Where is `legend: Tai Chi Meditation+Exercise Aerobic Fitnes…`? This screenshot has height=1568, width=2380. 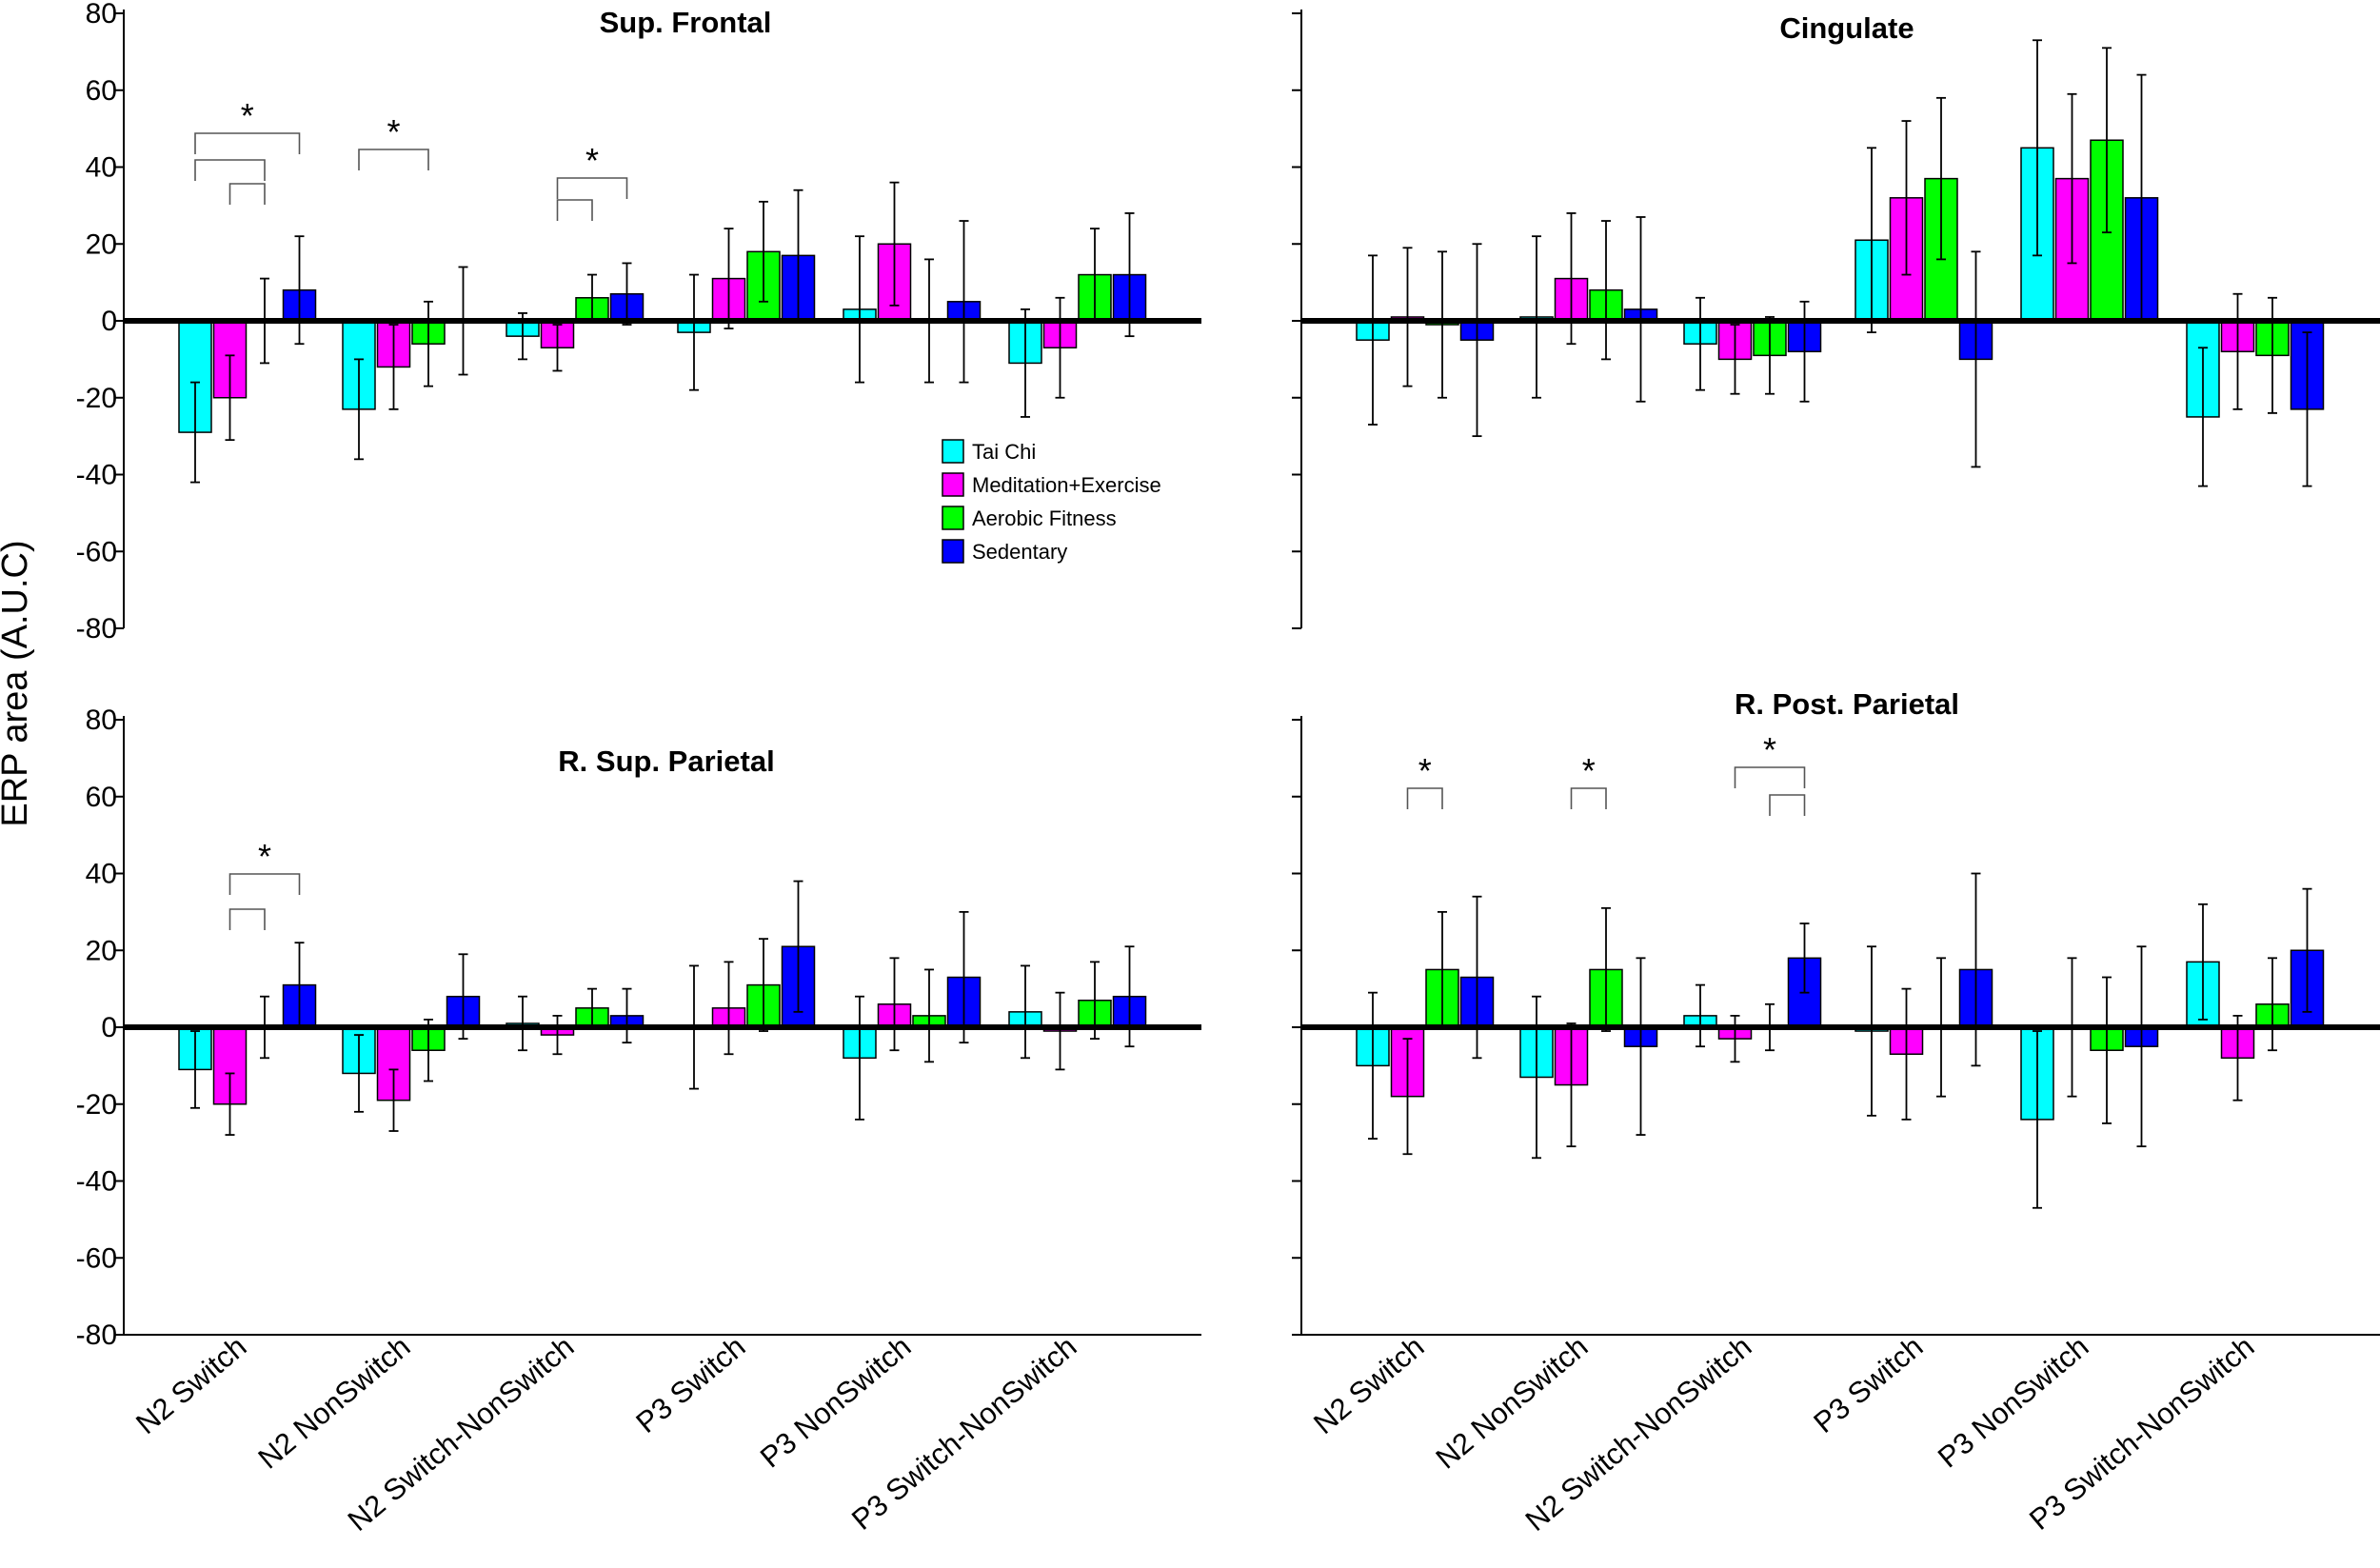
legend: Tai Chi Meditation+Exercise Aerobic Fitnes… is located at coordinates (1051, 502).